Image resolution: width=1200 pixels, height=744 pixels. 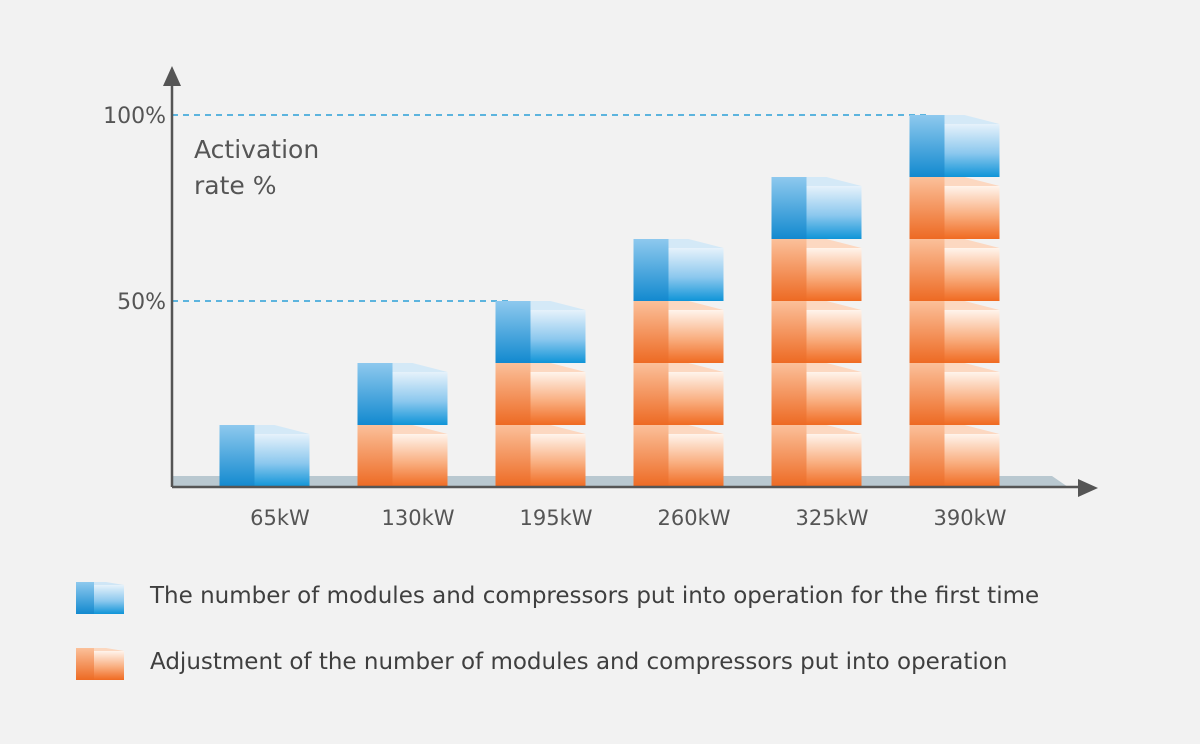 I want to click on legend-orange-cube-icon, so click(x=100, y=664).